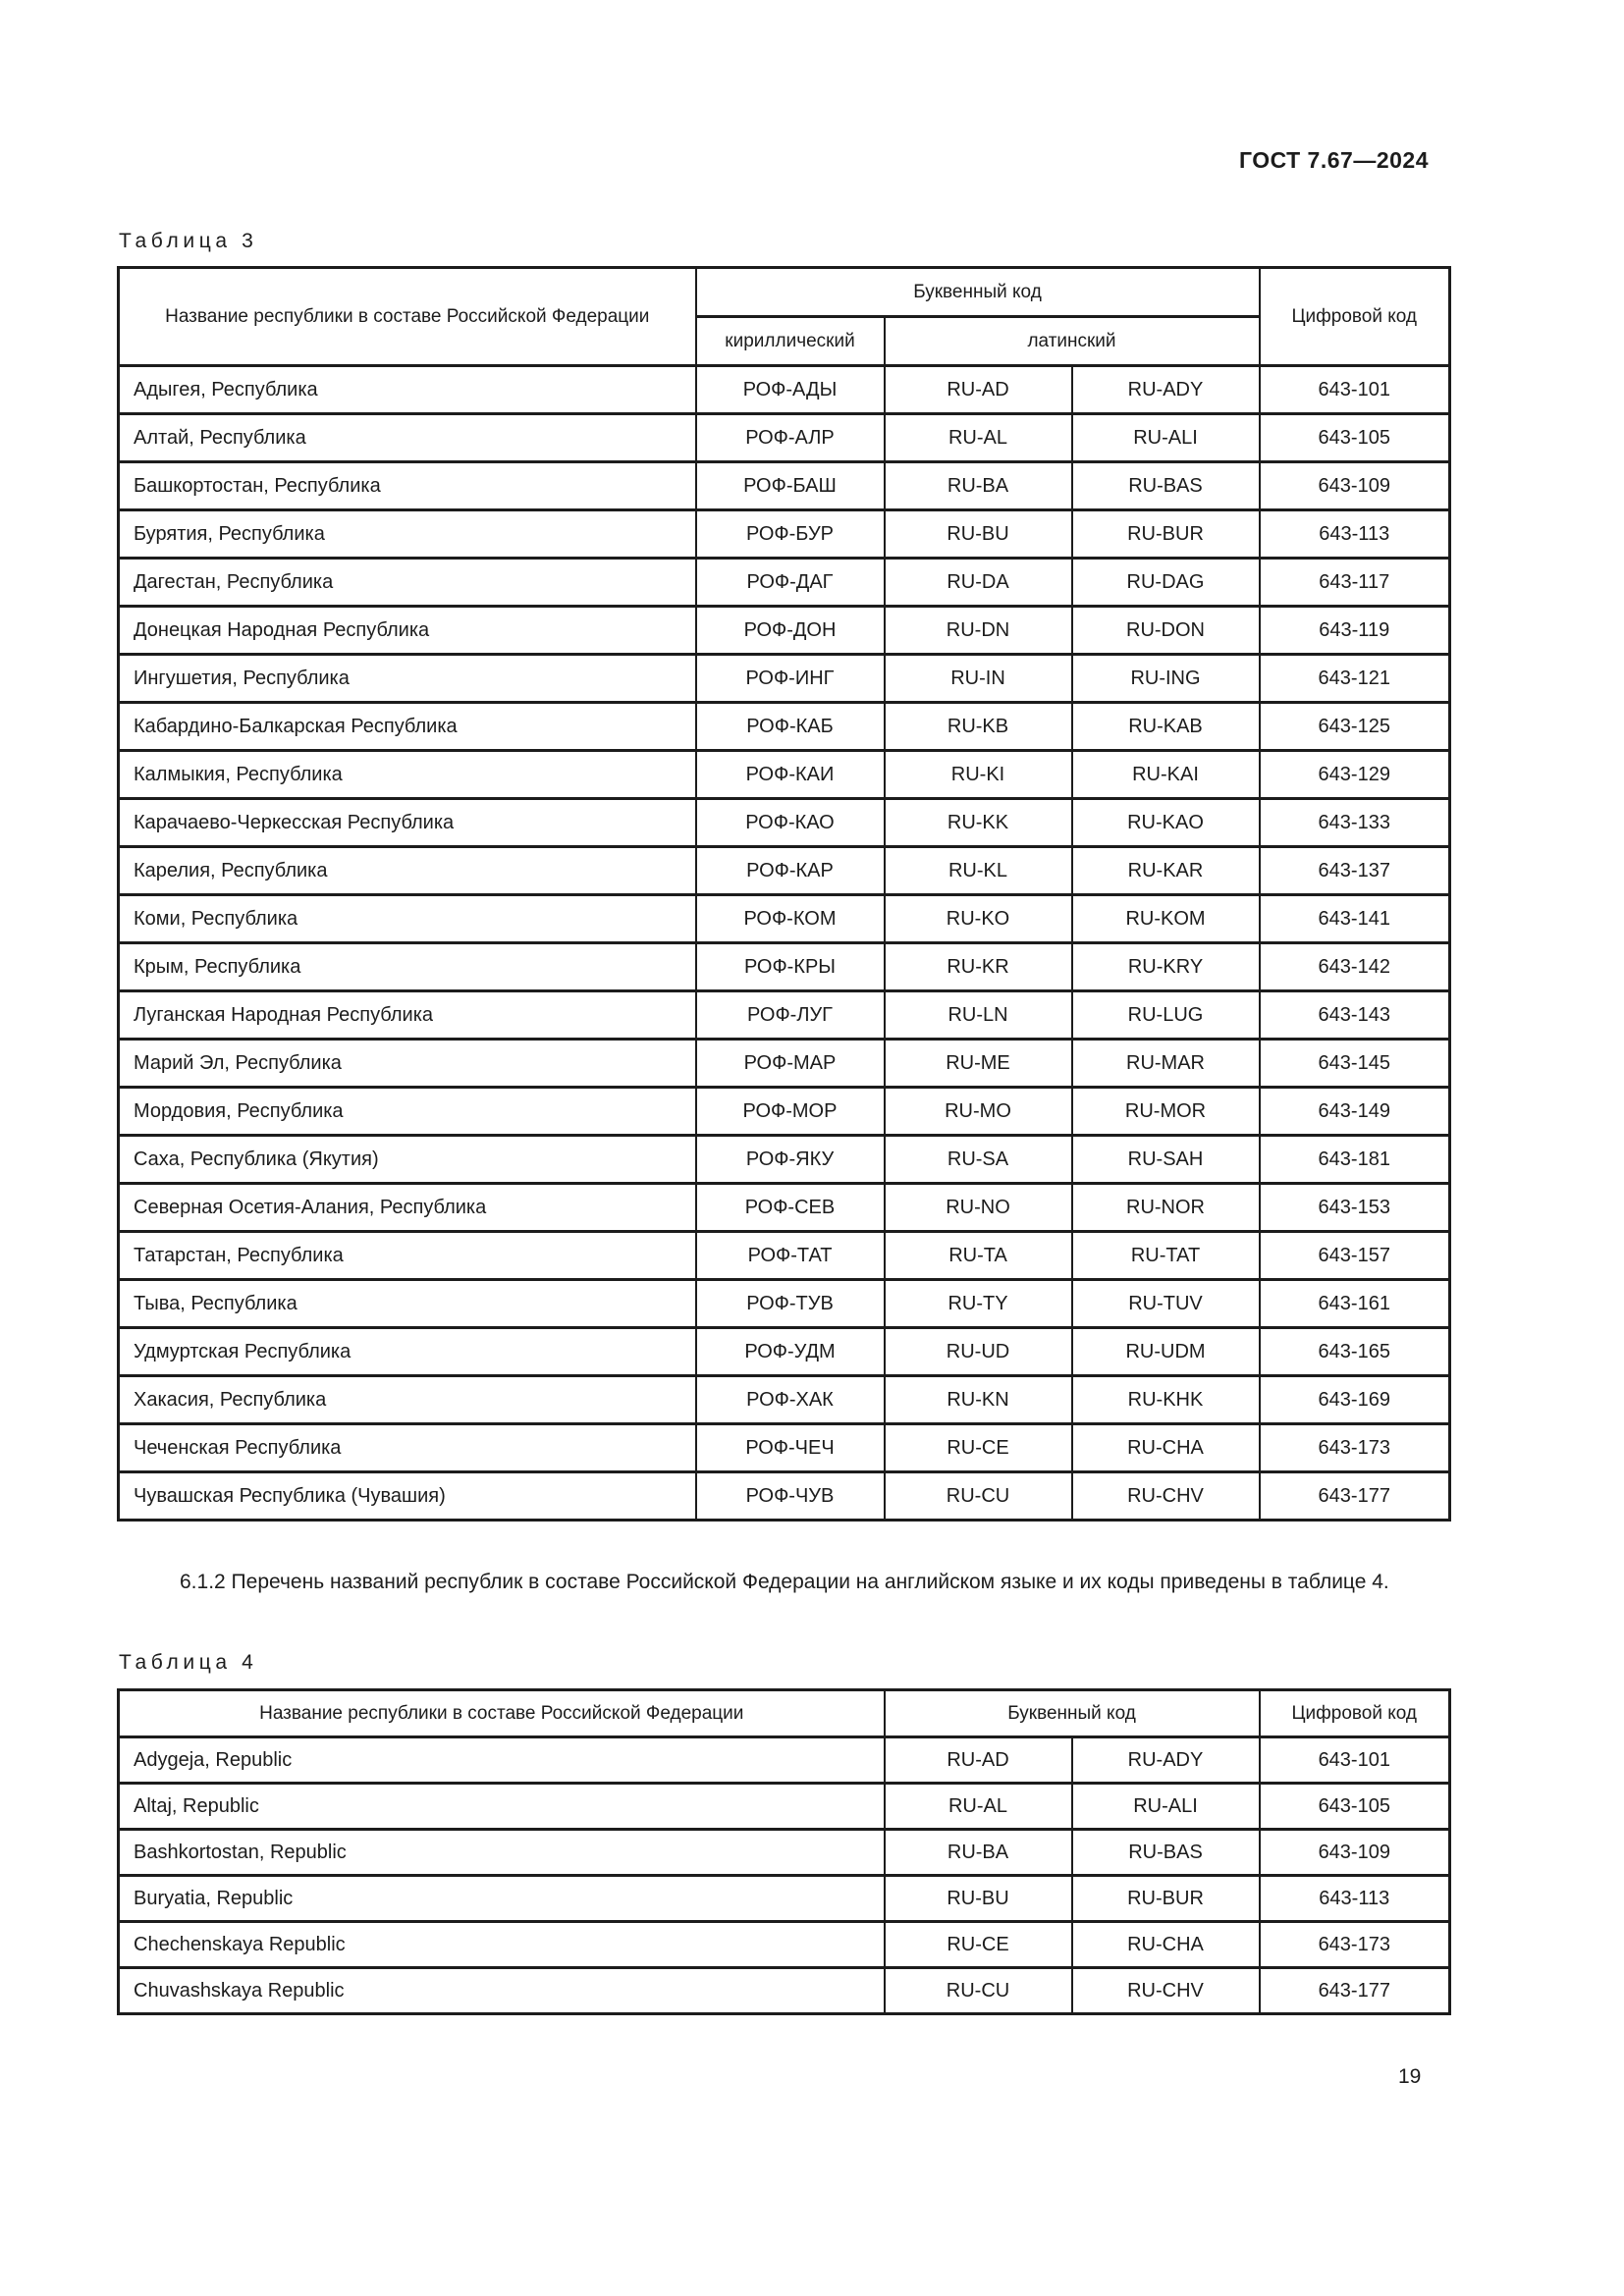 This screenshot has height=2296, width=1624. Describe the element at coordinates (1072, 341) in the screenshot. I see `table3-header-latin: латинский` at that location.